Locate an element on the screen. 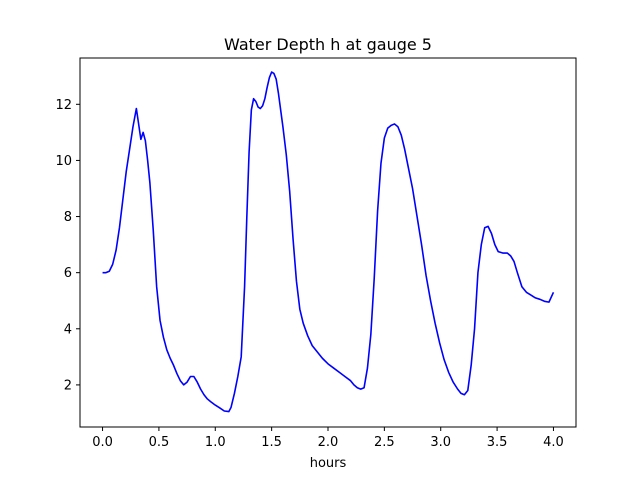 The height and width of the screenshot is (480, 640). x-tick-label: 4.0 is located at coordinates (553, 442).